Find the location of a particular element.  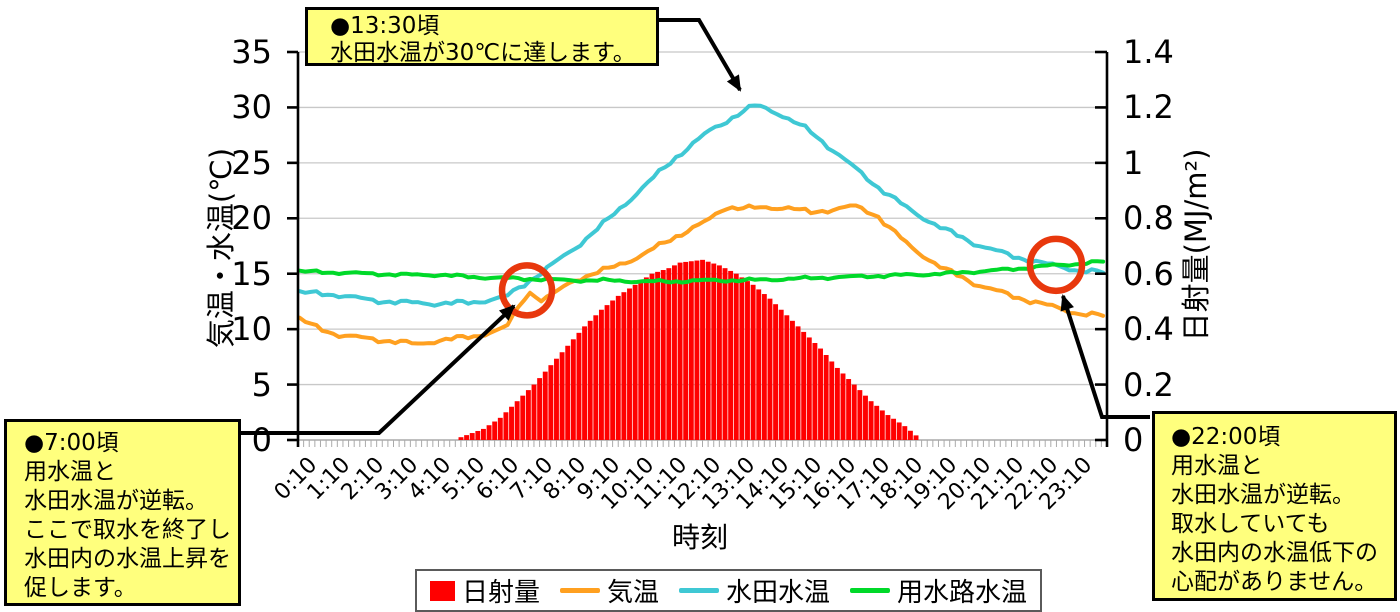

legend-item-日射量: 日射量 is located at coordinates (485, 590).